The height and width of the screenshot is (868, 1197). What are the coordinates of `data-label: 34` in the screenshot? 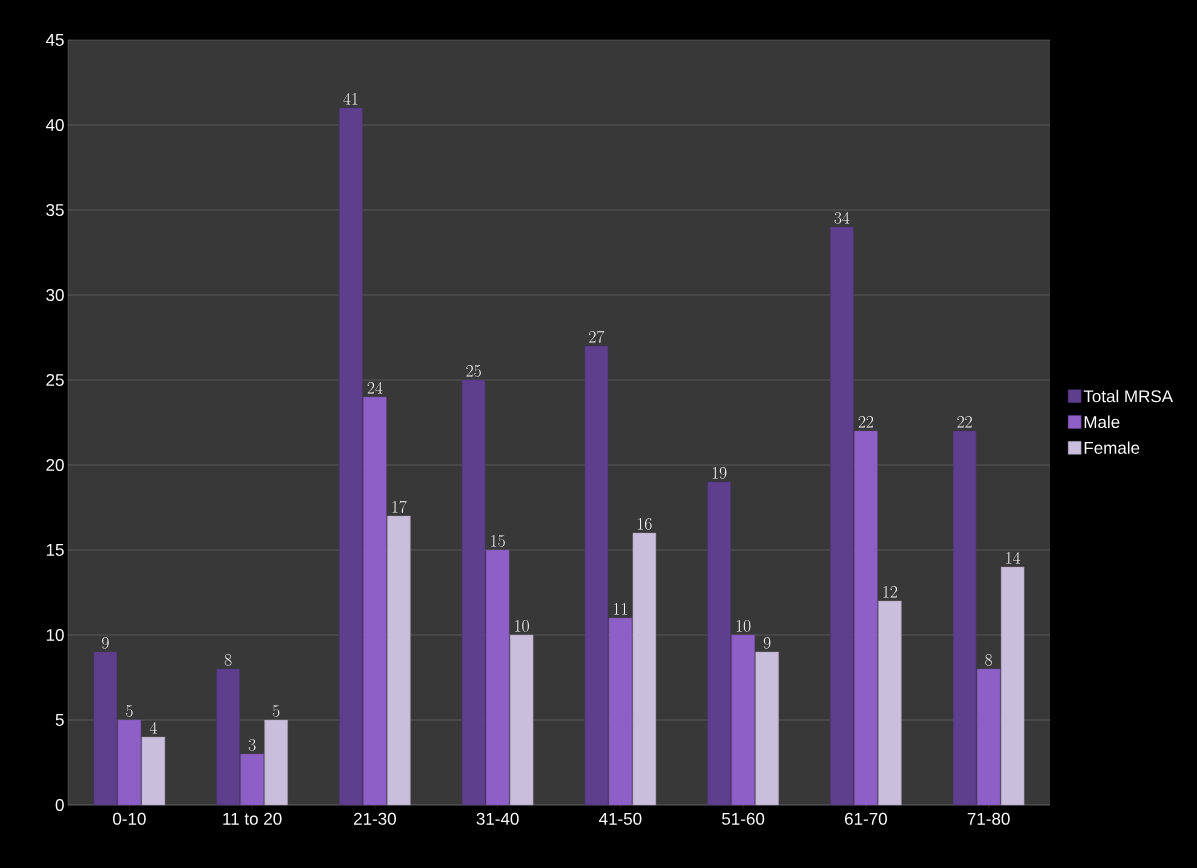 It's located at (842, 217).